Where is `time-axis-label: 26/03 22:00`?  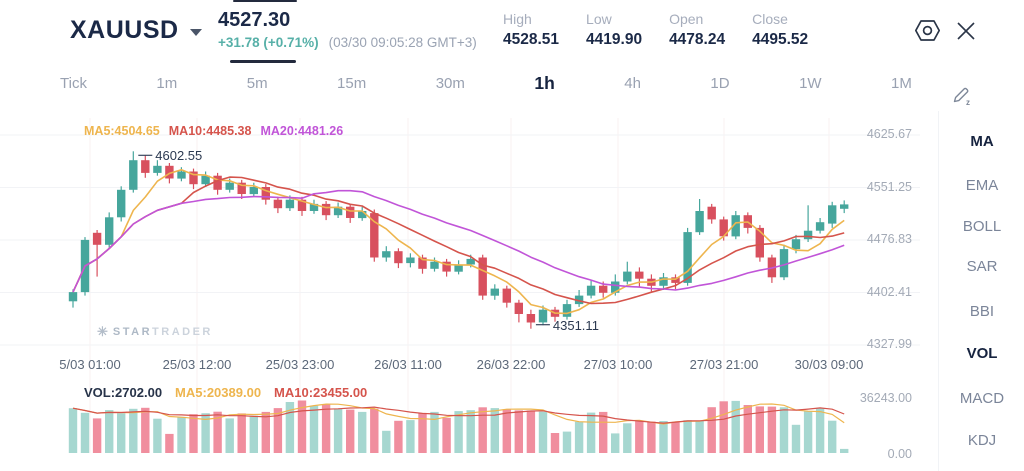 time-axis-label: 26/03 22:00 is located at coordinates (511, 364).